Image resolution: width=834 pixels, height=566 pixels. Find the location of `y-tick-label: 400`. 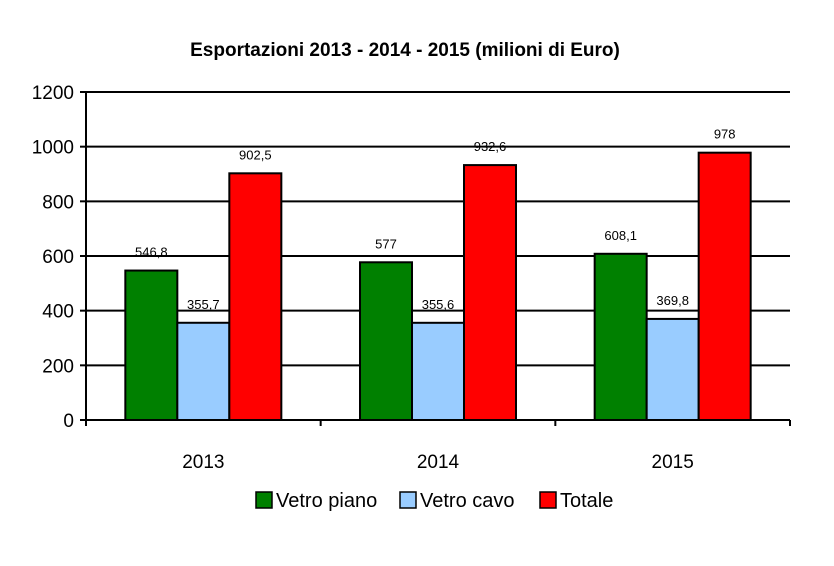

y-tick-label: 400 is located at coordinates (58, 312).